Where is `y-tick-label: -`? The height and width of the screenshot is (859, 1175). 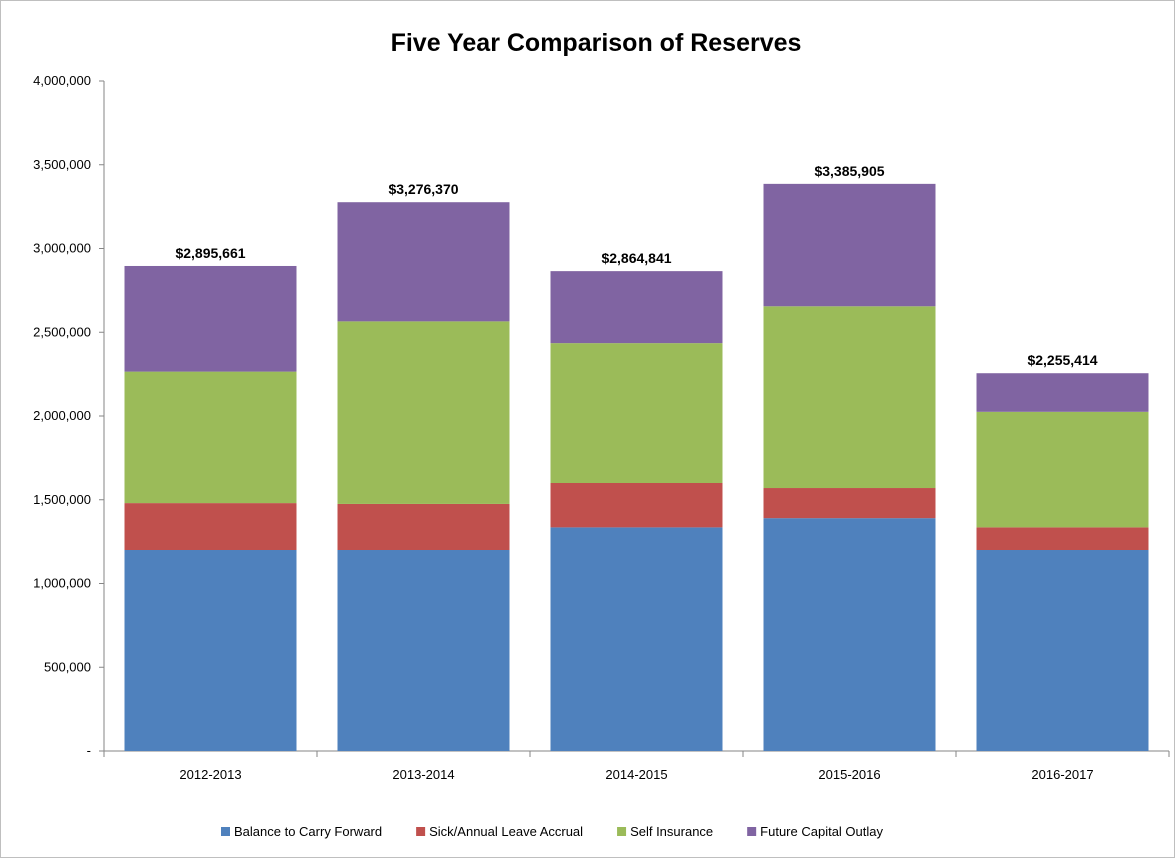 y-tick-label: - is located at coordinates (89, 750).